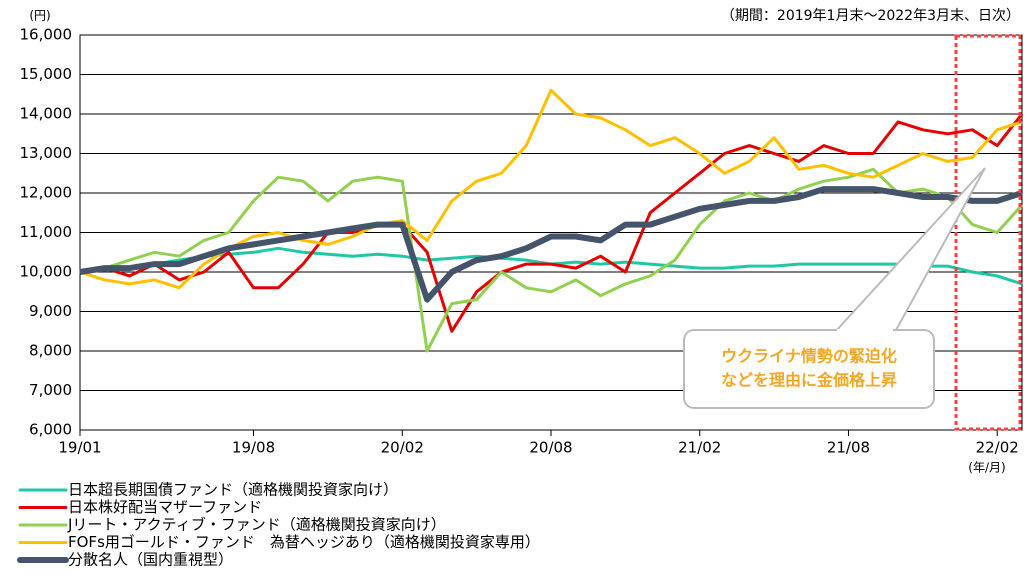 This screenshot has width=1028, height=579. I want to click on y-tick-label: 6,000, so click(50, 430).